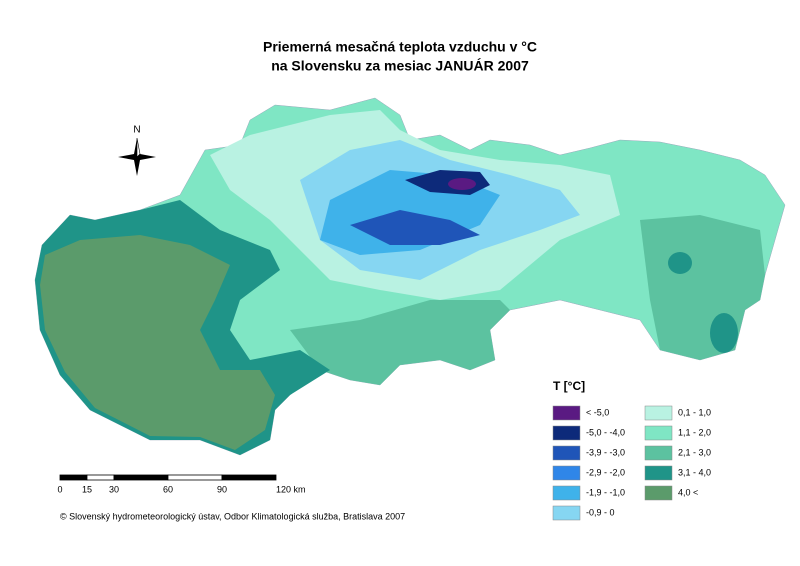 This screenshot has width=800, height=566. Describe the element at coordinates (400, 47) in the screenshot. I see `title-line: Priemerná mesačná teplota vzduchu v °C` at that location.